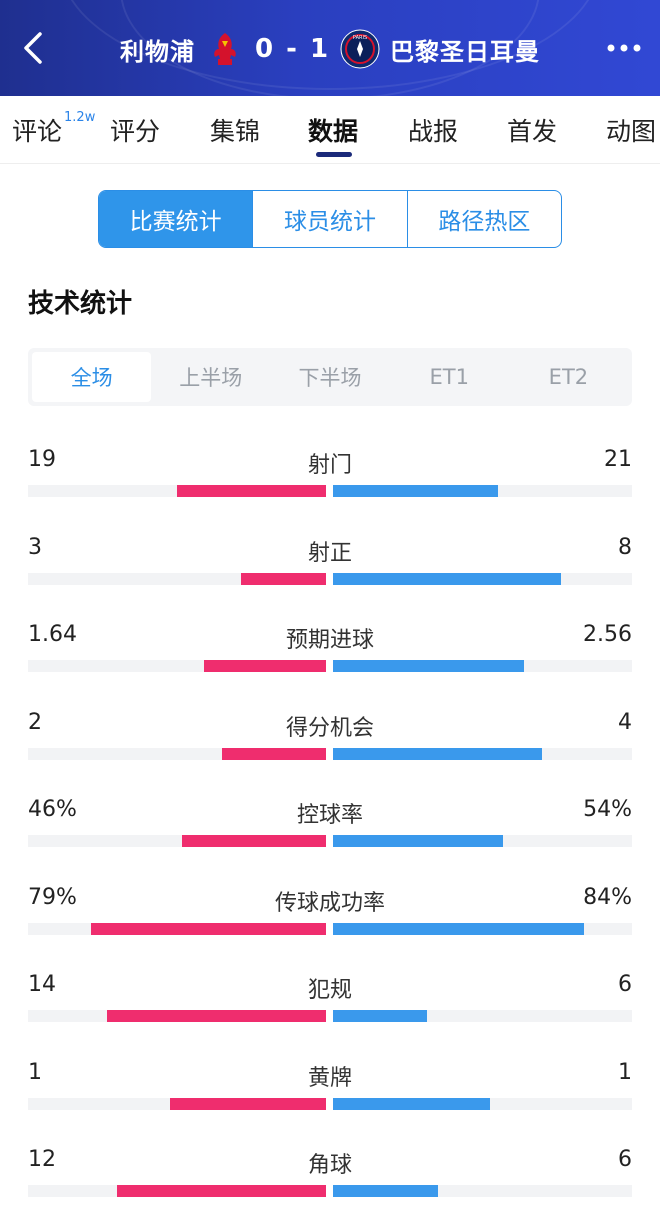 This screenshot has height=1228, width=660. What do you see at coordinates (330, 1006) in the screenshot?
I see `stat-row: 14 犯规 6` at bounding box center [330, 1006].